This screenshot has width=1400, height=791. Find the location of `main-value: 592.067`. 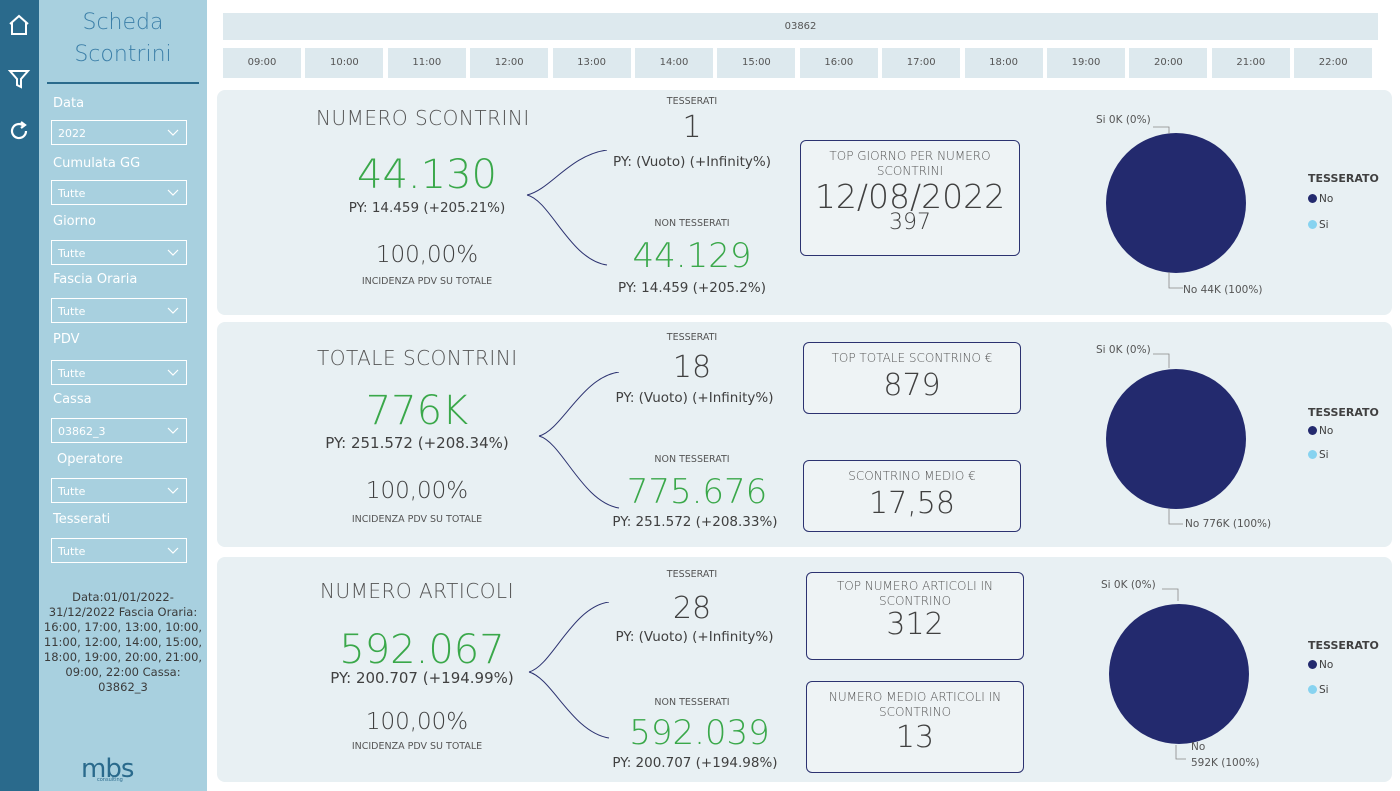

main-value: 592.067 is located at coordinates (422, 650).